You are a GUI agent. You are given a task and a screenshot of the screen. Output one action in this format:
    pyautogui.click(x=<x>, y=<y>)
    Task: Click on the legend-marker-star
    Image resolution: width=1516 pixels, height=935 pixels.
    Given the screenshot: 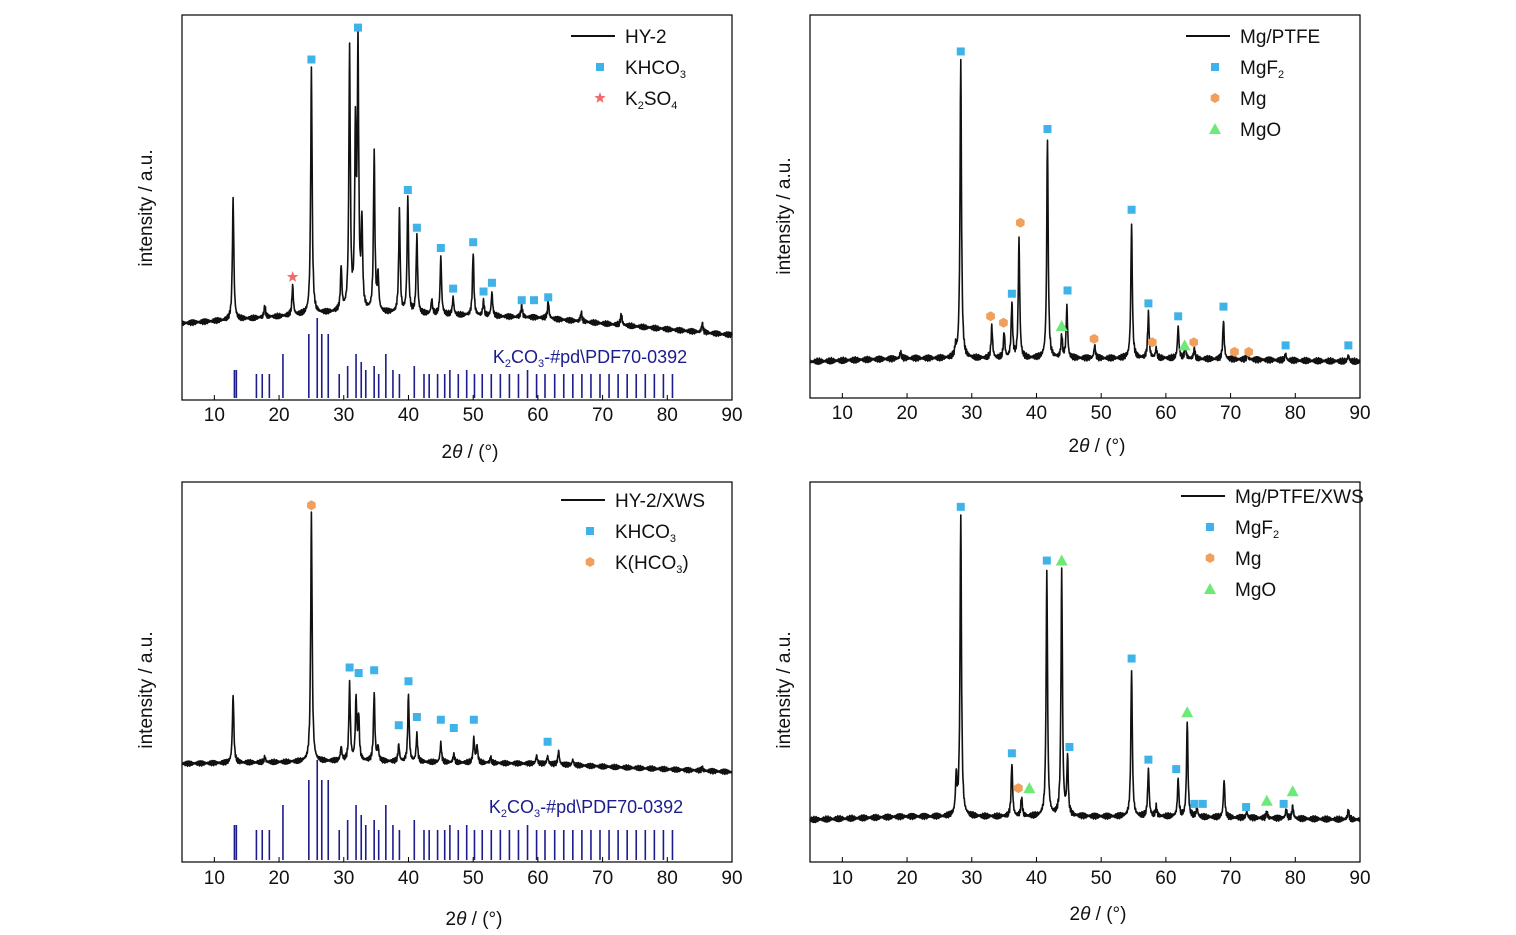 What is the action you would take?
    pyautogui.click(x=600, y=97)
    